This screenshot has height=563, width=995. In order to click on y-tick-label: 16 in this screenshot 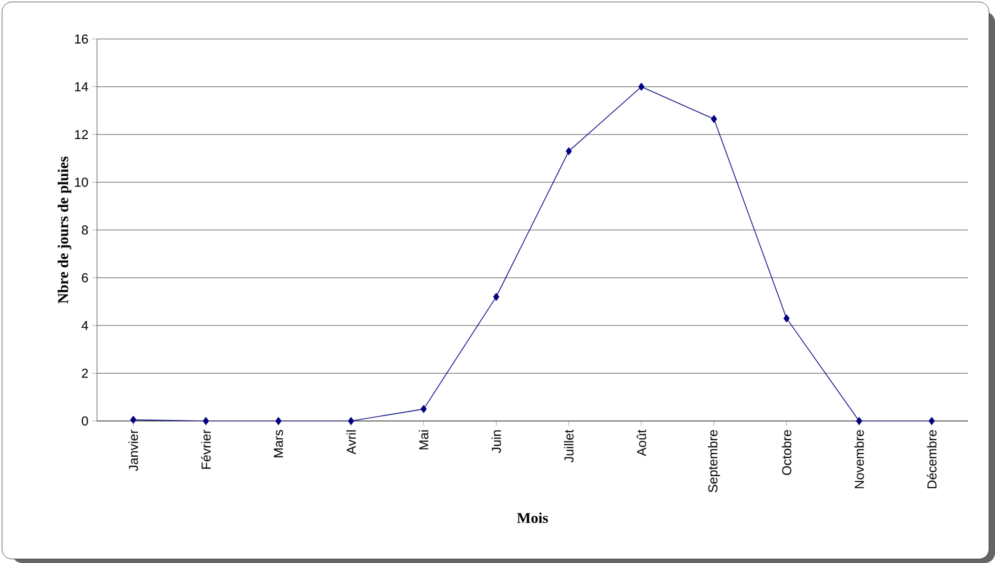, I will do `click(81, 39)`.